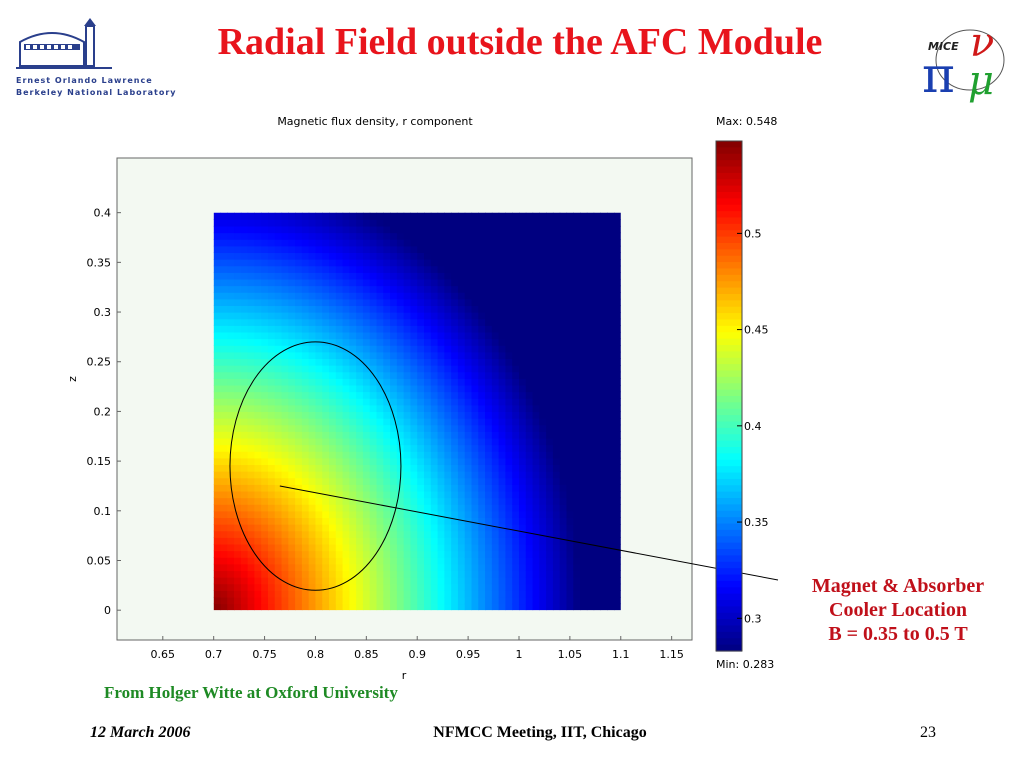  Describe the element at coordinates (103, 511) in the screenshot. I see `y-tick-label: 0.1` at that location.